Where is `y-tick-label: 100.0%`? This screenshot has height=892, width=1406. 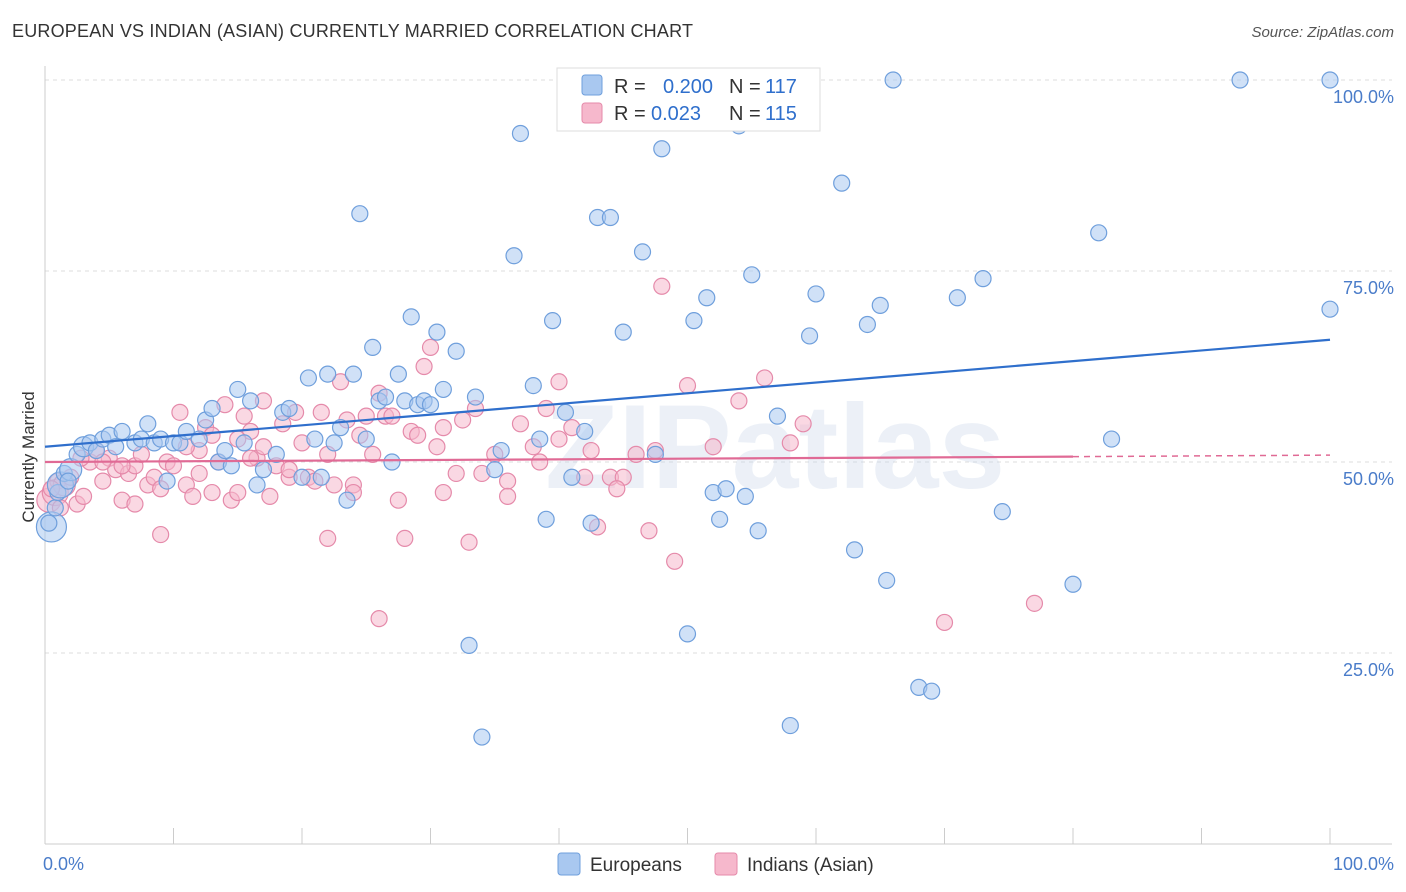
y-tick-label: 100.0% is located at coordinates (1363, 97).